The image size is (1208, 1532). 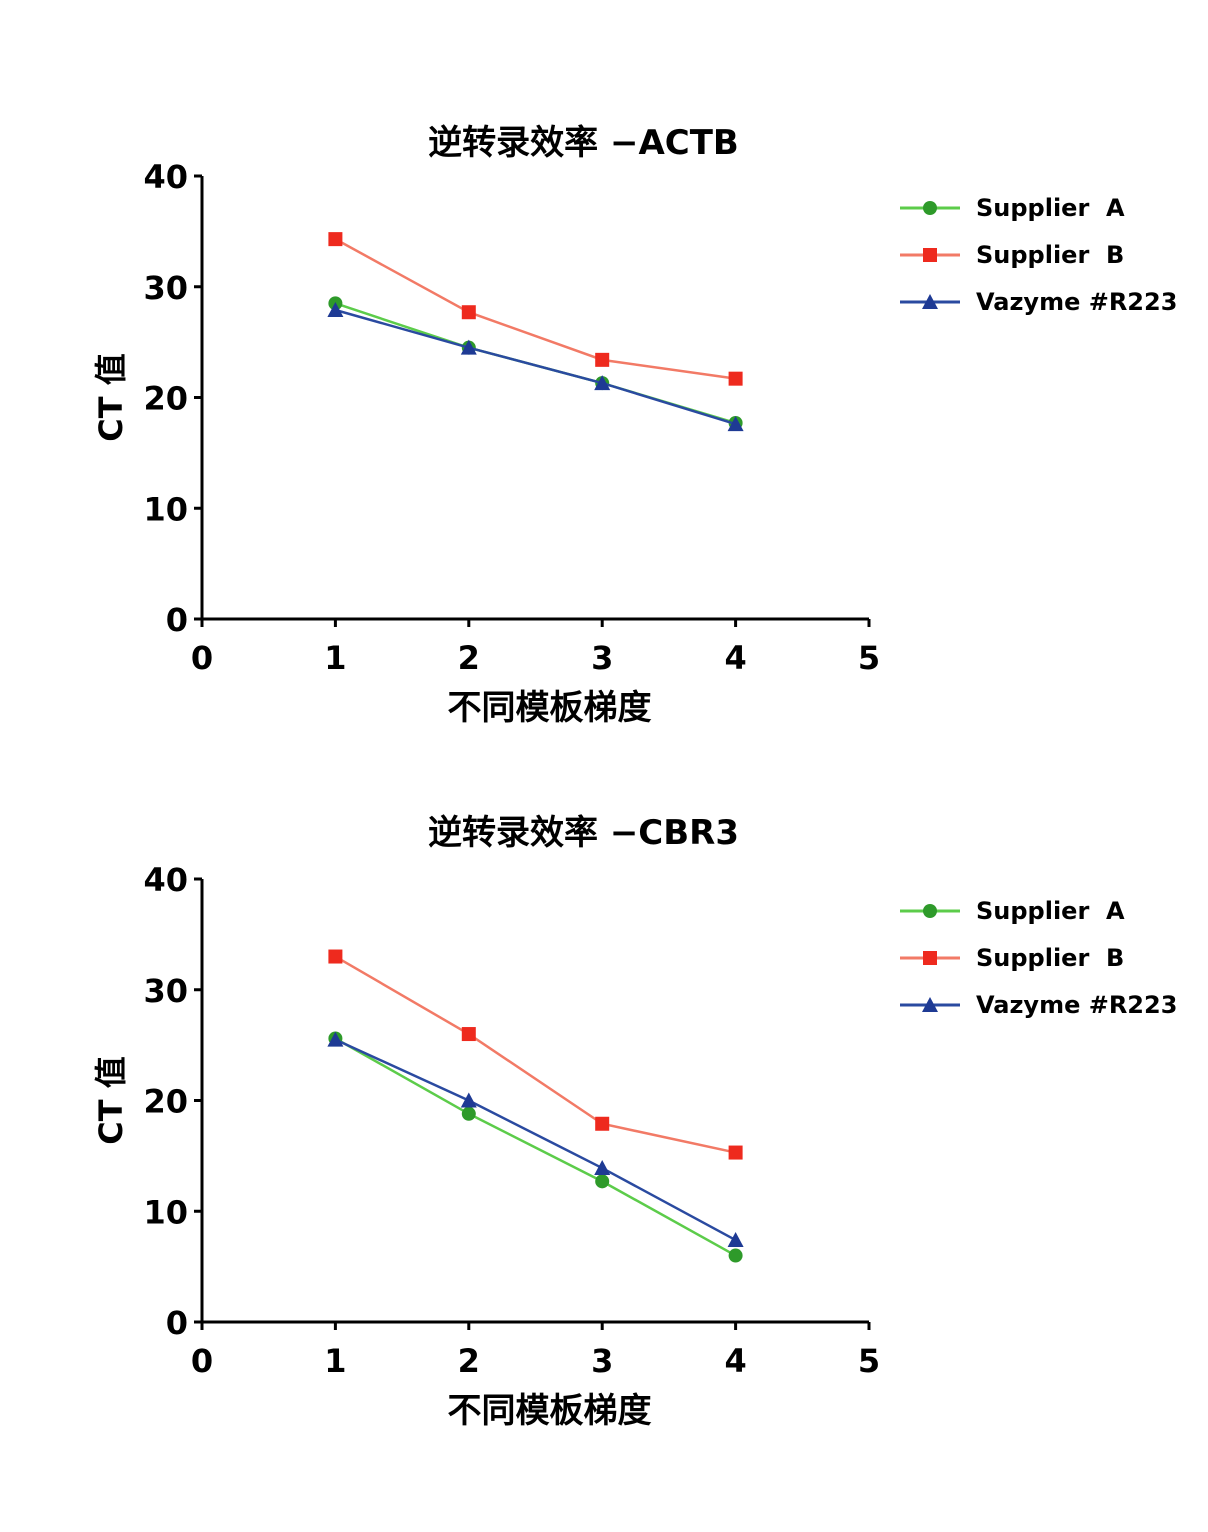 What do you see at coordinates (583, 833) in the screenshot?
I see `chart-title: 逆转录效率 −CBR3` at bounding box center [583, 833].